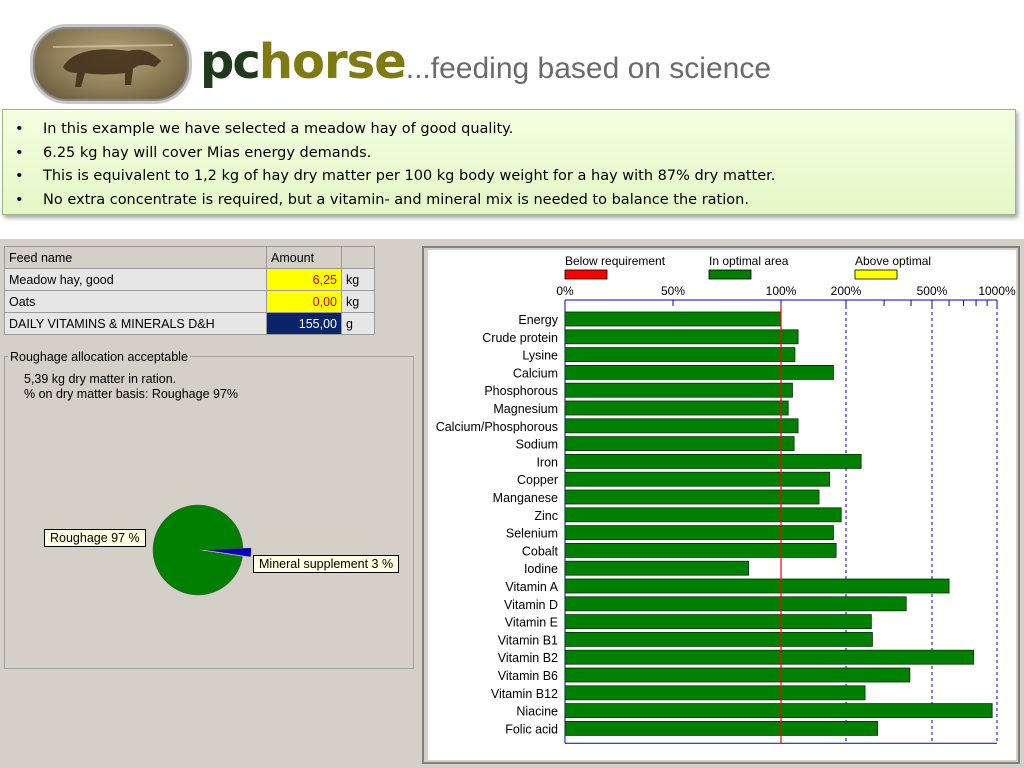 Image resolution: width=1024 pixels, height=768 pixels. I want to click on category-label: Calcium, so click(535, 373).